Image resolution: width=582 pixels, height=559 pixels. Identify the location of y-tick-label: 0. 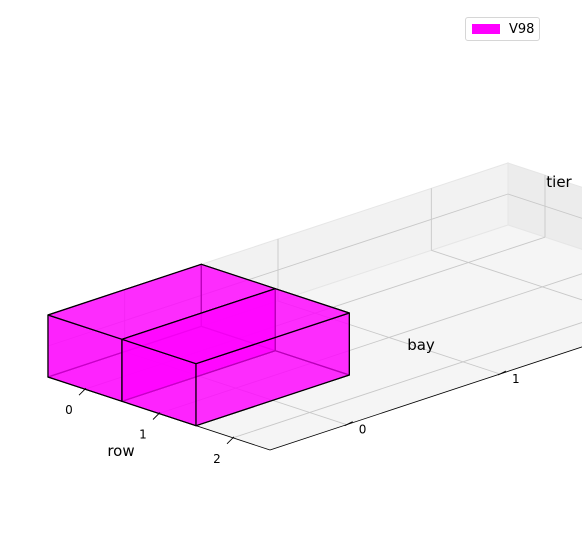
(363, 430).